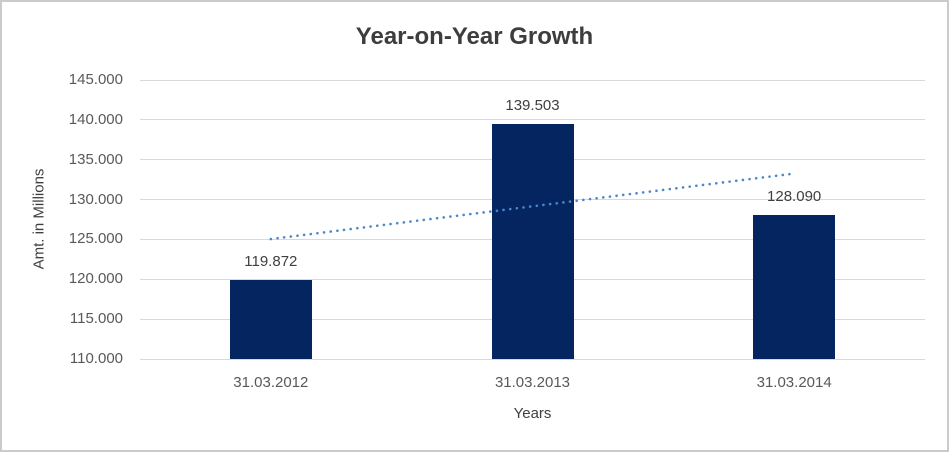 The image size is (949, 452). What do you see at coordinates (271, 262) in the screenshot?
I see `bar-value-label: 119.872` at bounding box center [271, 262].